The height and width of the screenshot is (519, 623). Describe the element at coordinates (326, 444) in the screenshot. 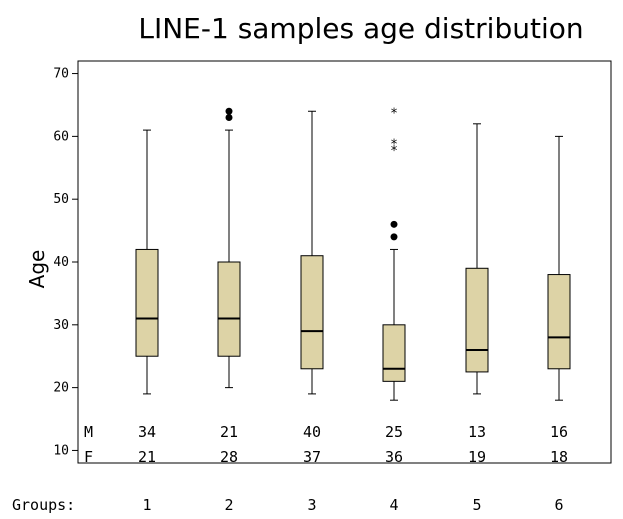

I see `count-table: M F 34 21 40 25 13 16 21 28 37 36 19 18` at that location.